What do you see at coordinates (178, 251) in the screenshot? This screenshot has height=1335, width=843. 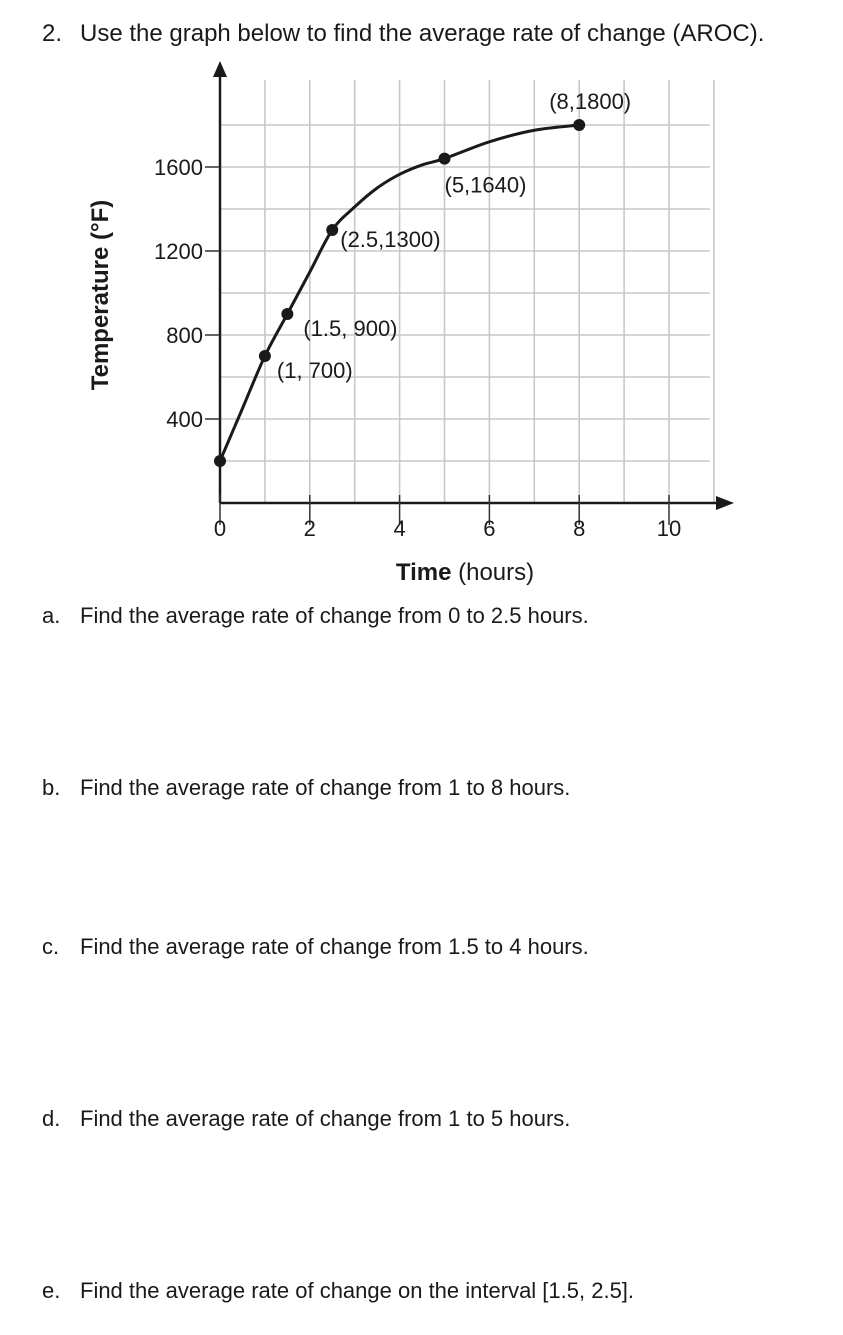 I see `y-tick-label: 1200` at bounding box center [178, 251].